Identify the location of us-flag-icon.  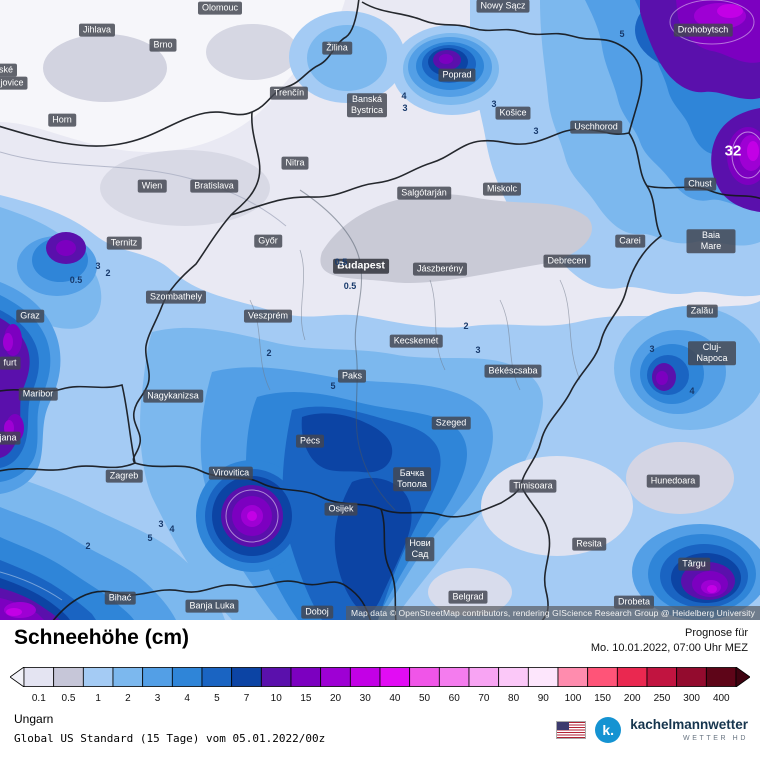
(571, 729).